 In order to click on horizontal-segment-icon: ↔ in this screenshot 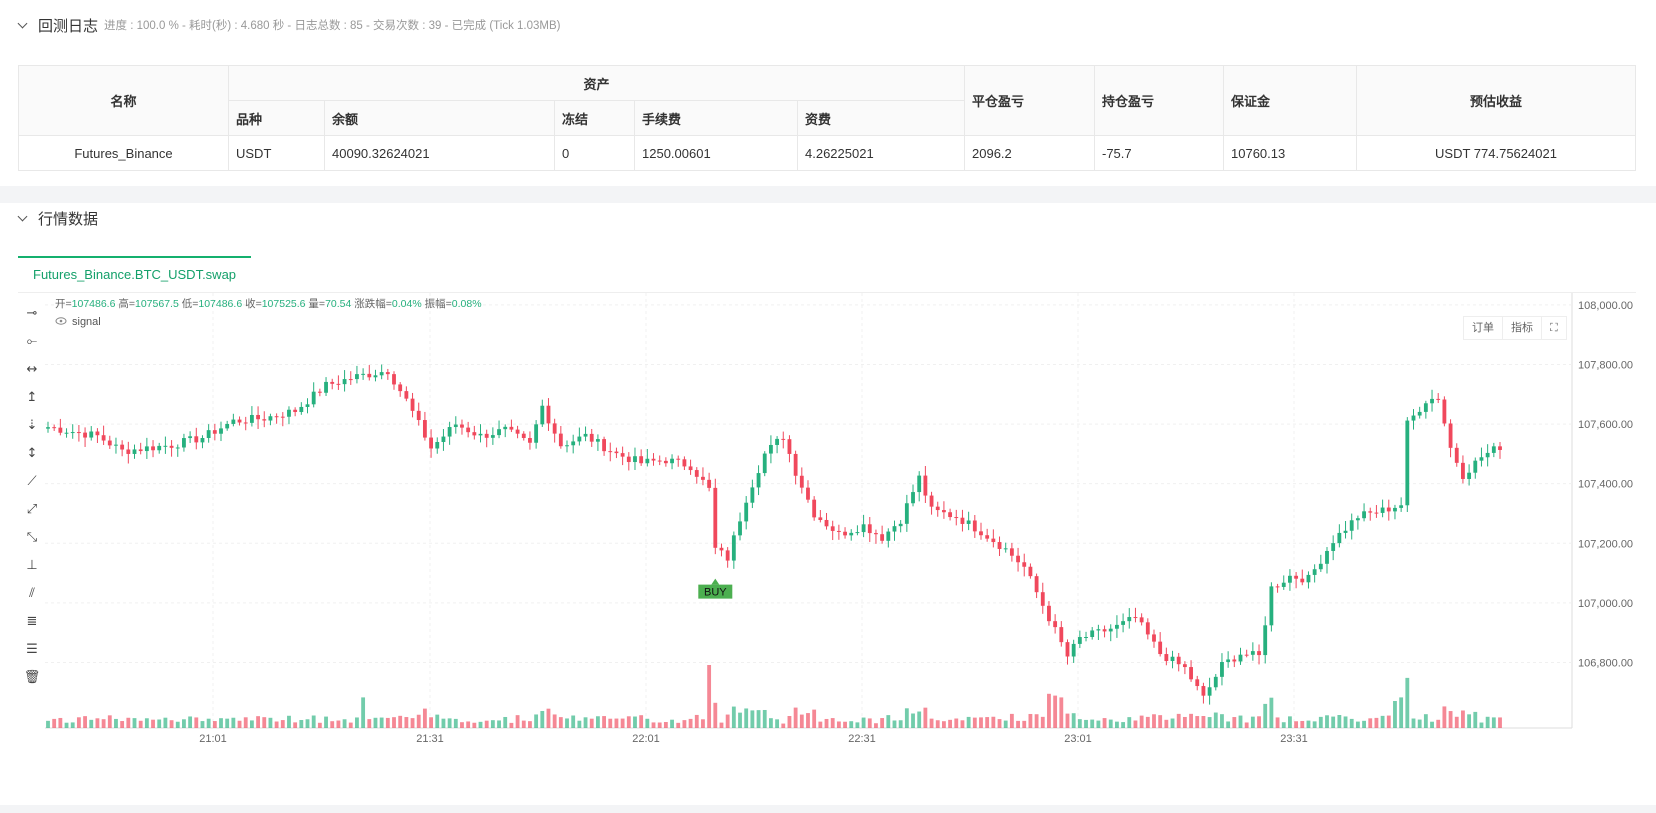, I will do `click(32, 369)`.